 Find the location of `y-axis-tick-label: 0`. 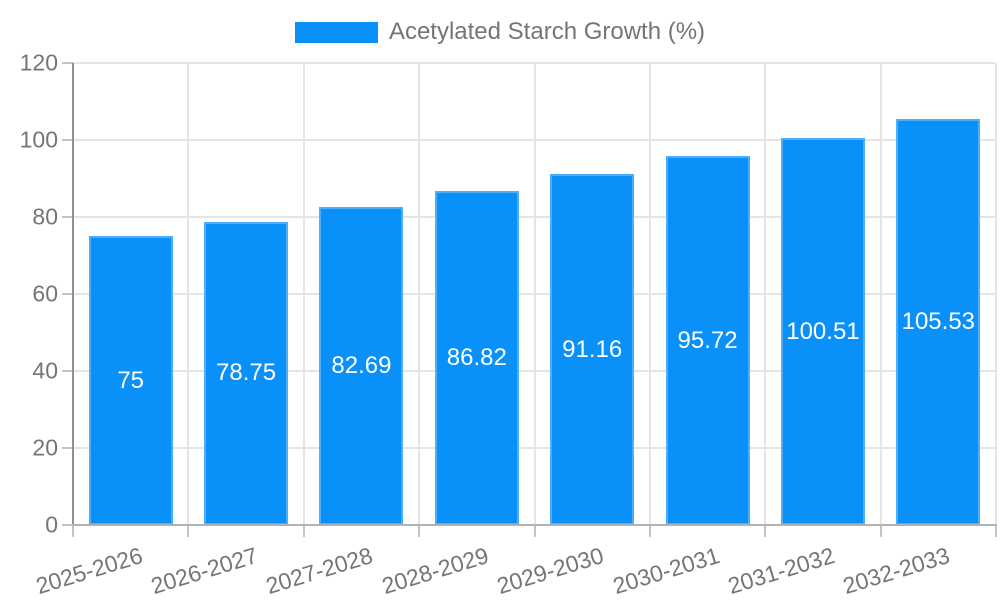

y-axis-tick-label: 0 is located at coordinates (51, 524).